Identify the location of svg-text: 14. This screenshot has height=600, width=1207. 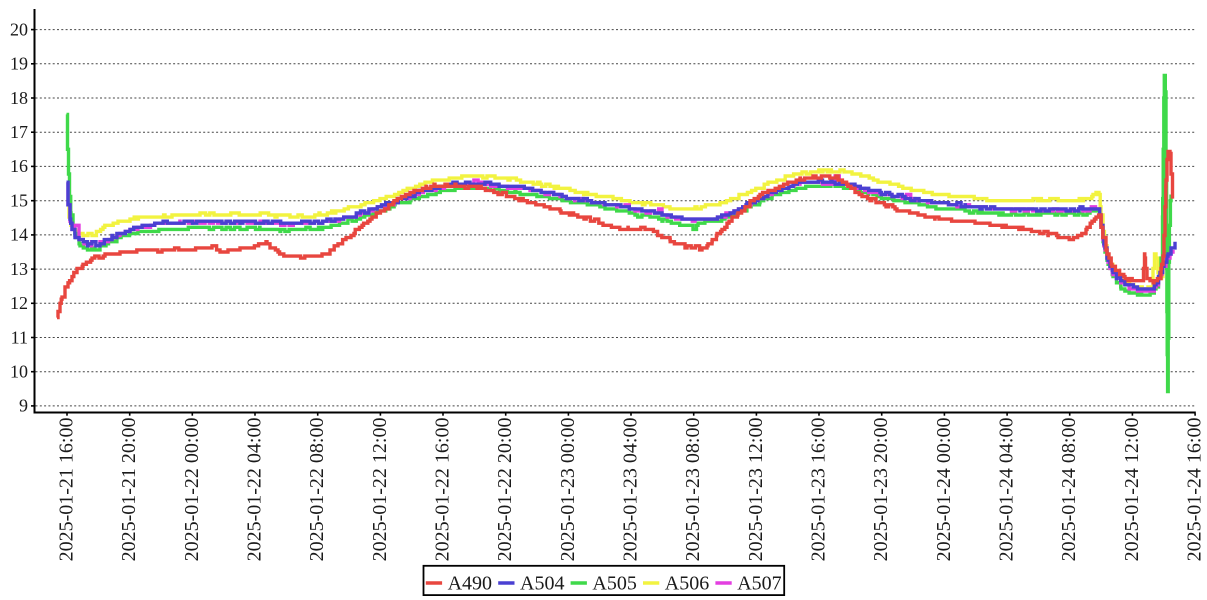
(19, 235).